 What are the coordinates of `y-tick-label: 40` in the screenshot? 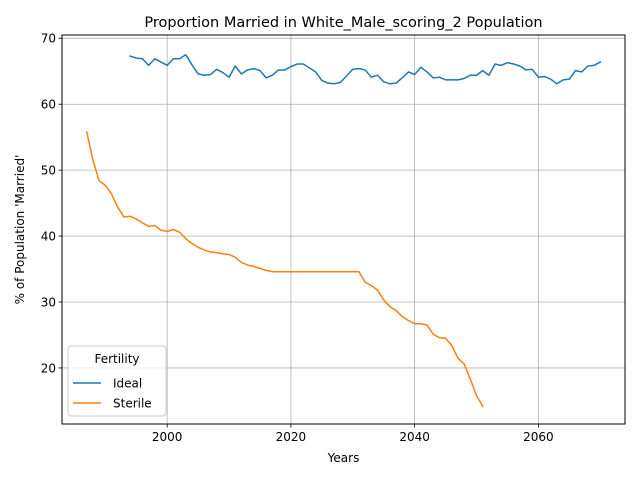 It's located at (48, 236).